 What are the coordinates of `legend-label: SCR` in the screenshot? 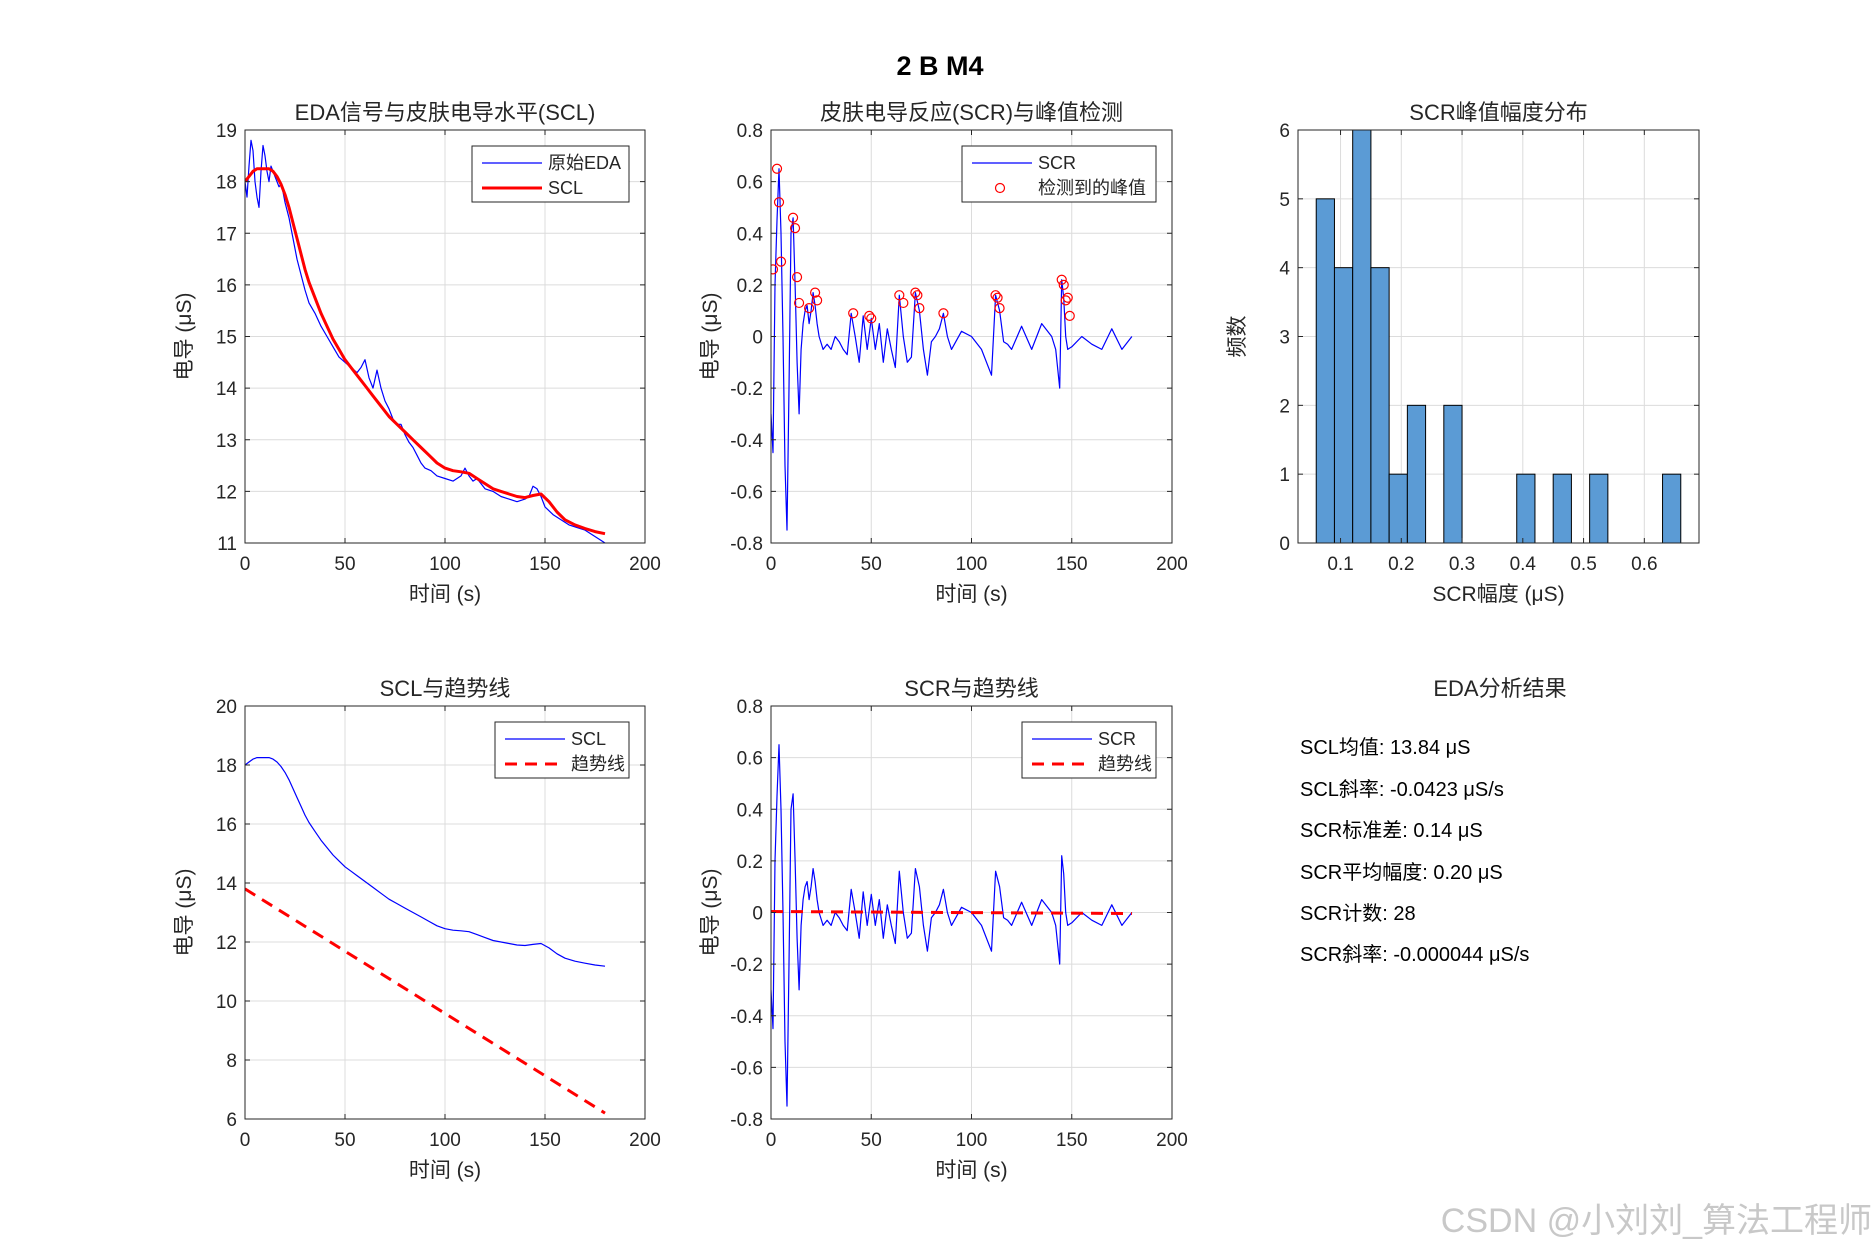 It's located at (1057, 163).